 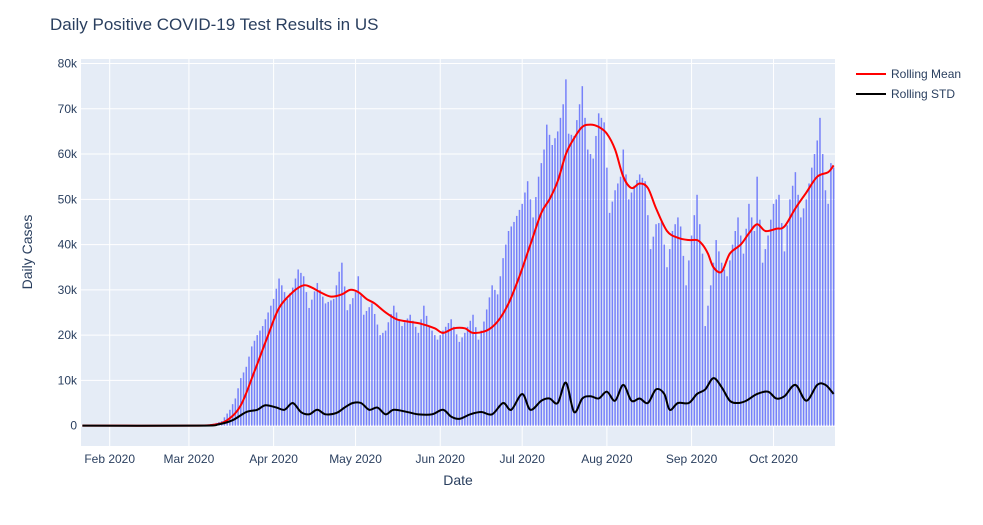 I want to click on y-tick-label: 40k, so click(x=68, y=245).